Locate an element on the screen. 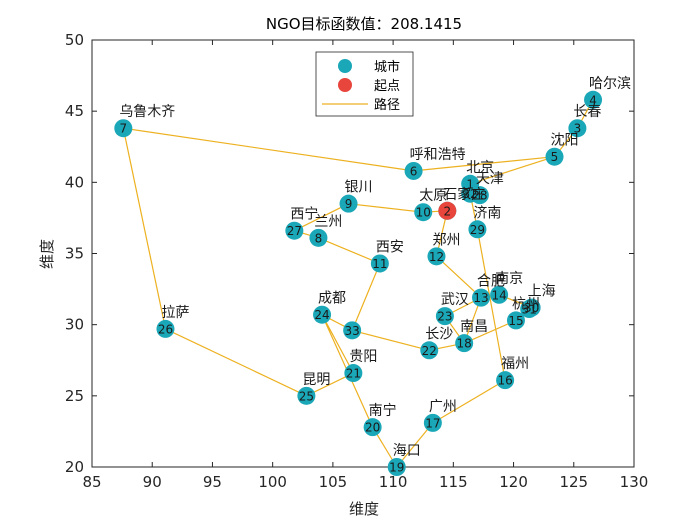  y-tick-label: 25 is located at coordinates (74, 396).